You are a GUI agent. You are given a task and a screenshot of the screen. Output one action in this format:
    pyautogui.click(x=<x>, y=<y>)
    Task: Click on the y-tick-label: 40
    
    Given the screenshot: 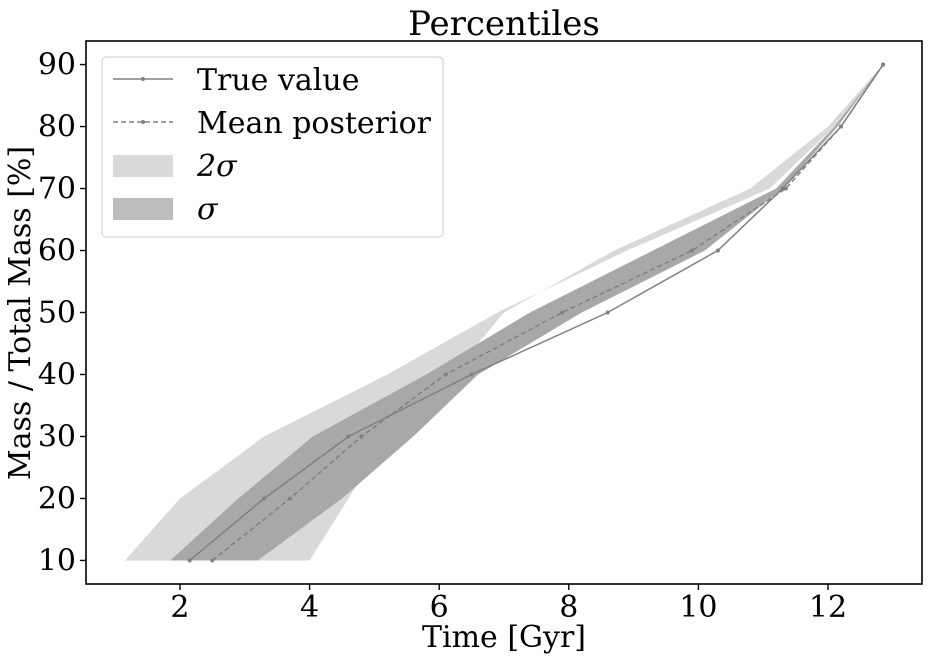 What is the action you would take?
    pyautogui.click(x=57, y=374)
    